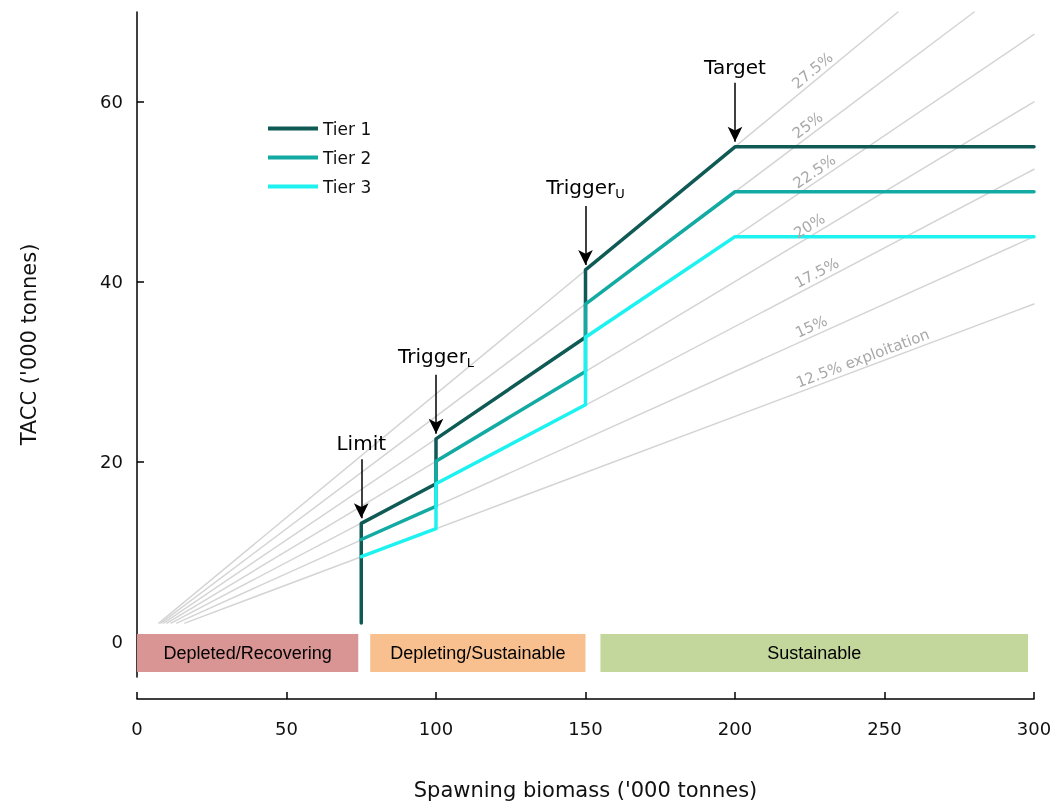 Image resolution: width=1062 pixels, height=805 pixels. I want to click on x-axis-title: Spawning biomass ('000 tonnes), so click(585, 789).